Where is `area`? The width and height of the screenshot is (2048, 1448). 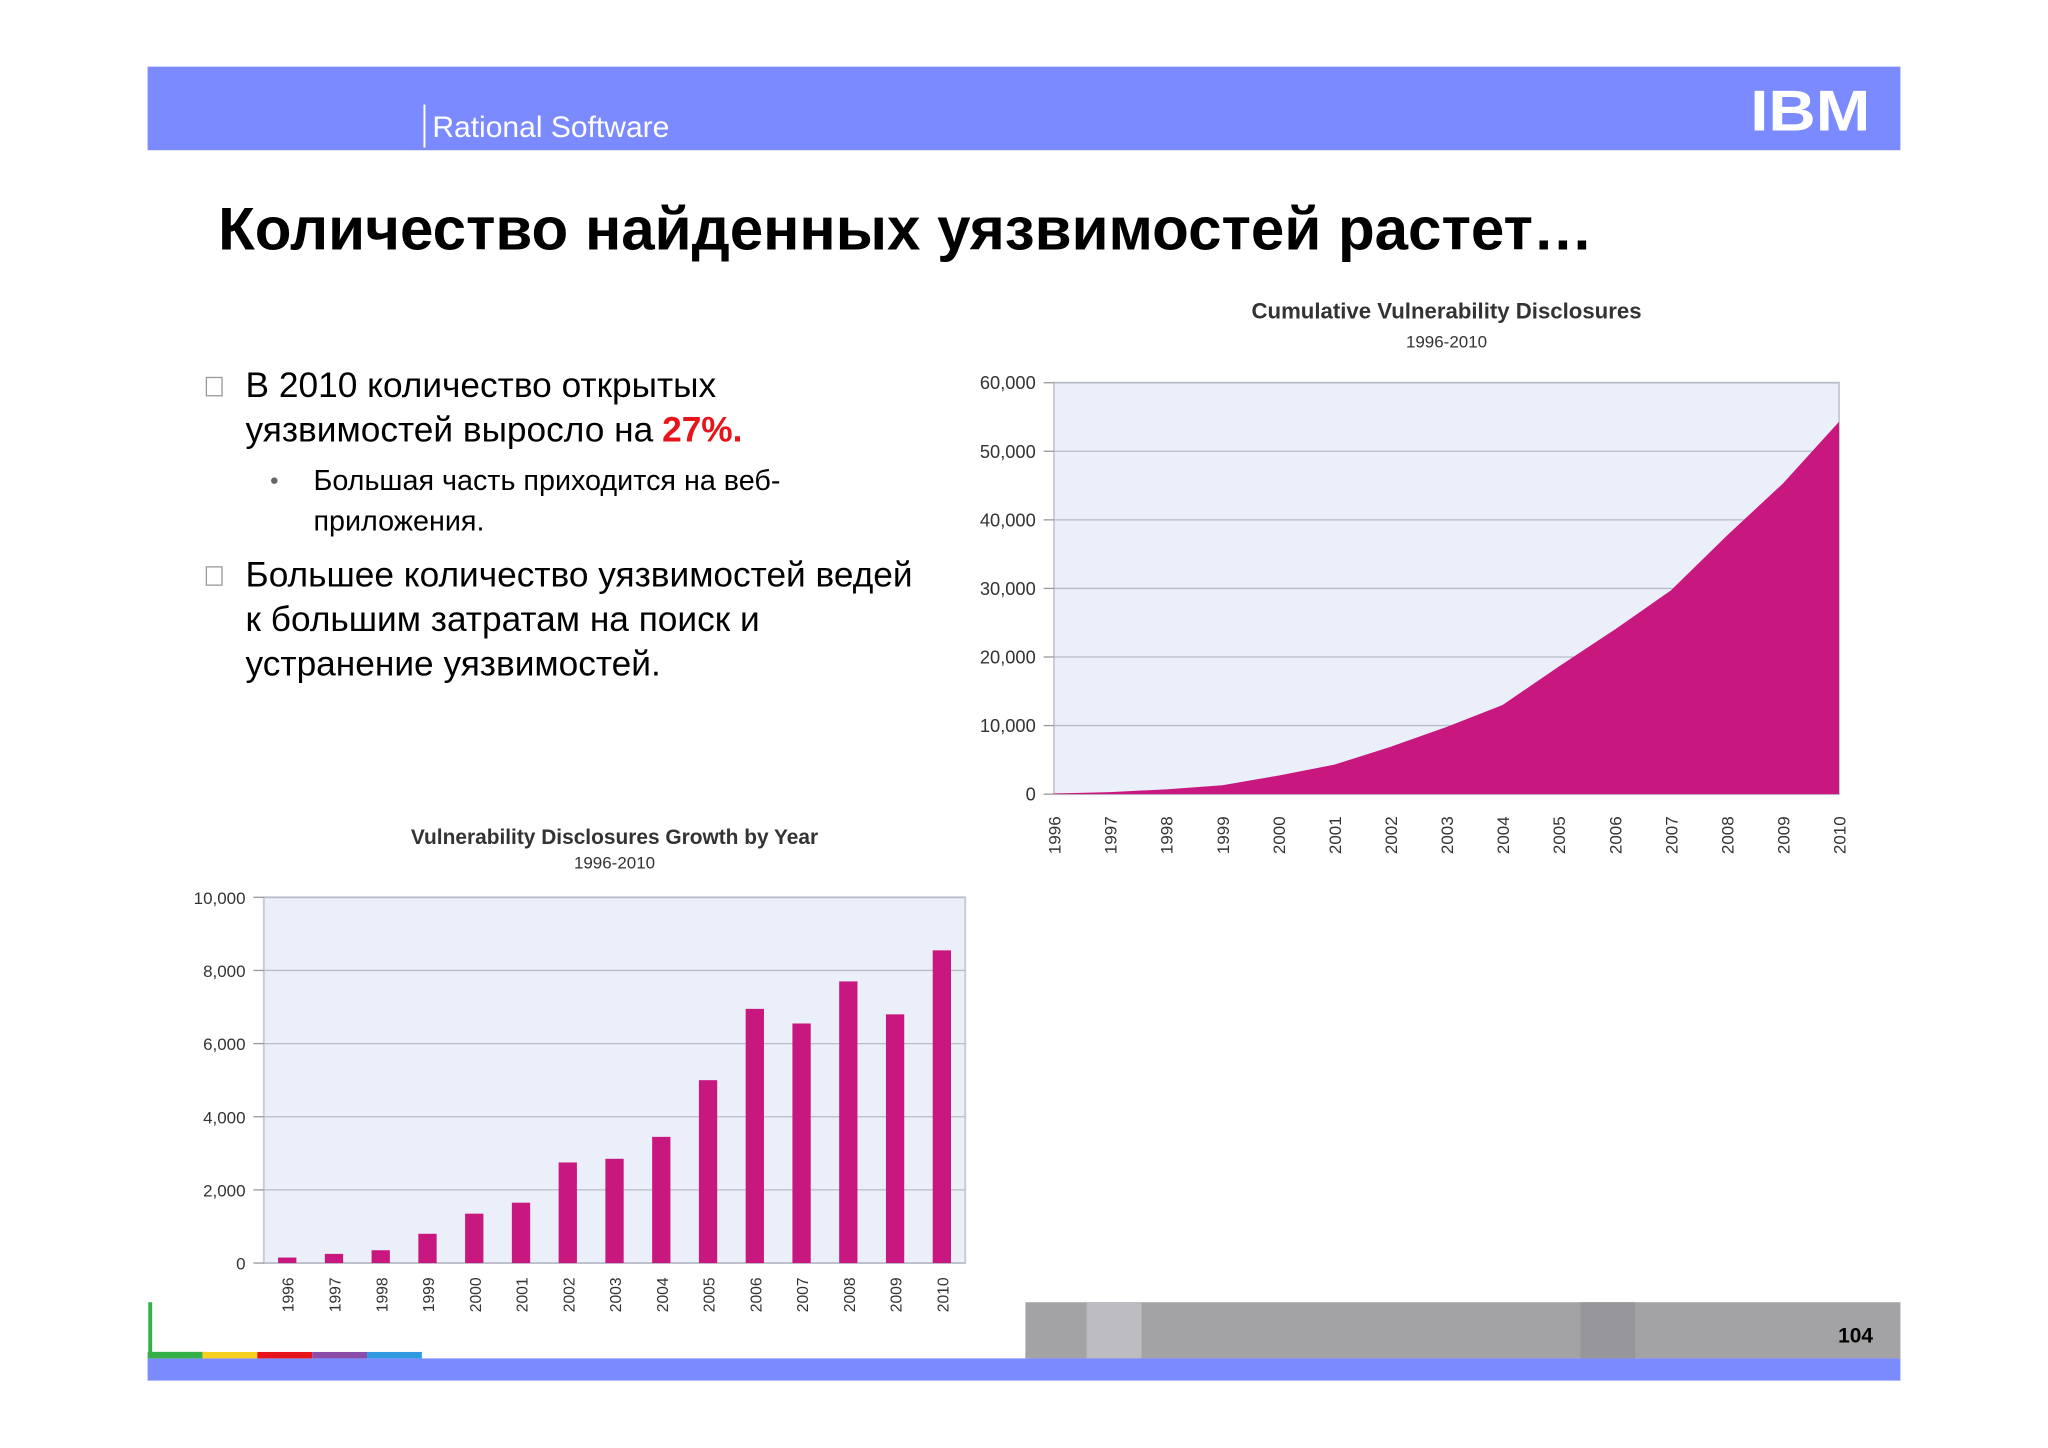
area is located at coordinates (1447, 608).